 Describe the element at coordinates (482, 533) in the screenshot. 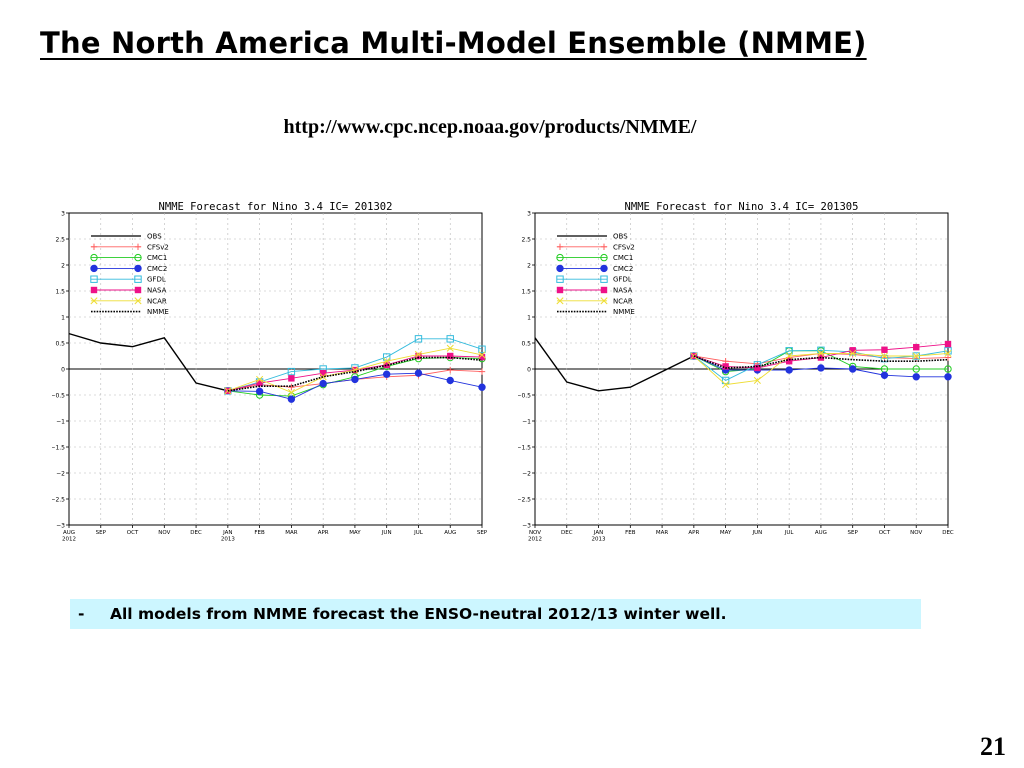

I see `x-tick-label: SEP` at that location.